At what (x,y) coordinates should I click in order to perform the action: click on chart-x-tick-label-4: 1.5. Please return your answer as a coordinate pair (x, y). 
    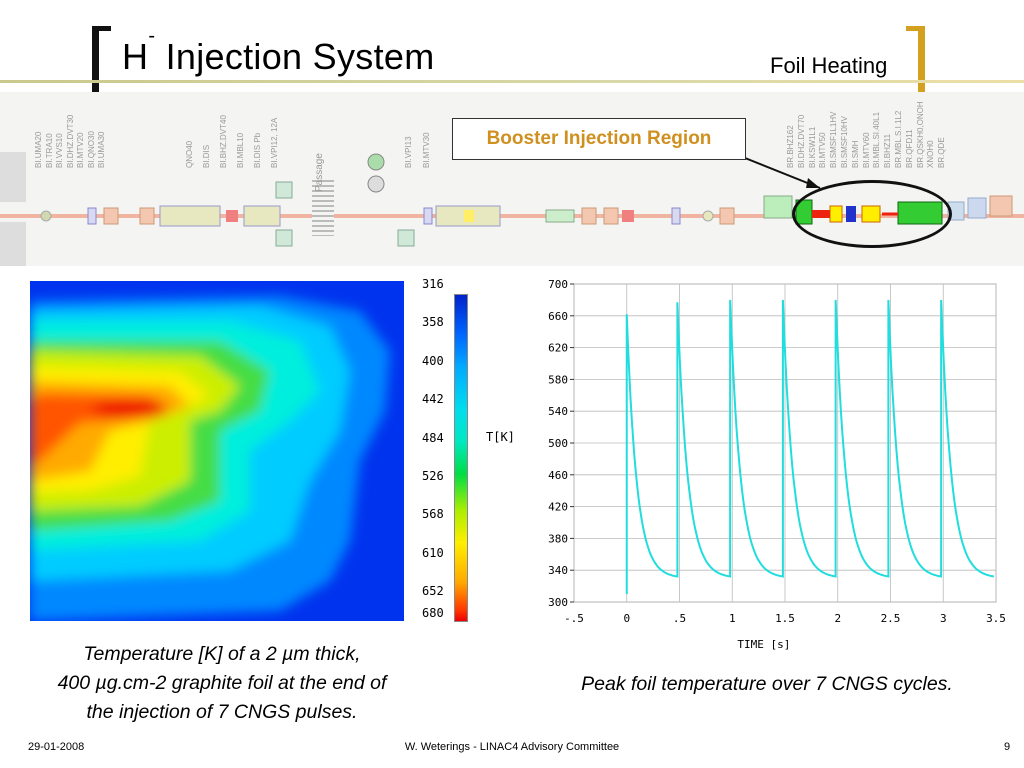
    Looking at the image, I should click on (785, 618).